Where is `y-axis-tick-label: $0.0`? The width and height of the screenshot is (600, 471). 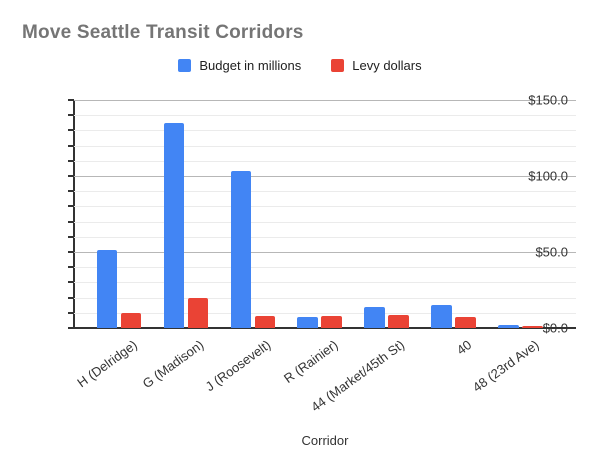 y-axis-tick-label: $0.0 is located at coordinates (555, 328).